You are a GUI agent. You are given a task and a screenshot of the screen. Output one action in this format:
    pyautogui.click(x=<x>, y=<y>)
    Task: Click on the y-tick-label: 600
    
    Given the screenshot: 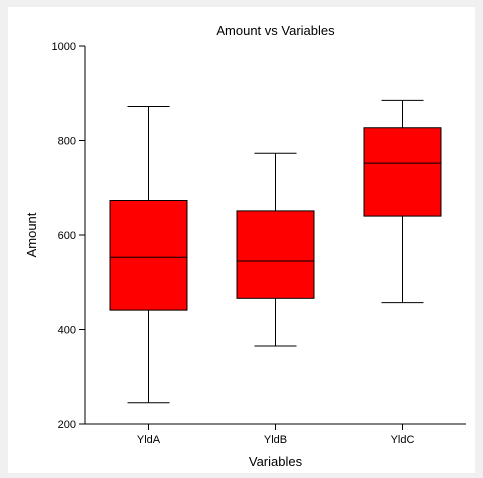 What is the action you would take?
    pyautogui.click(x=67, y=236)
    